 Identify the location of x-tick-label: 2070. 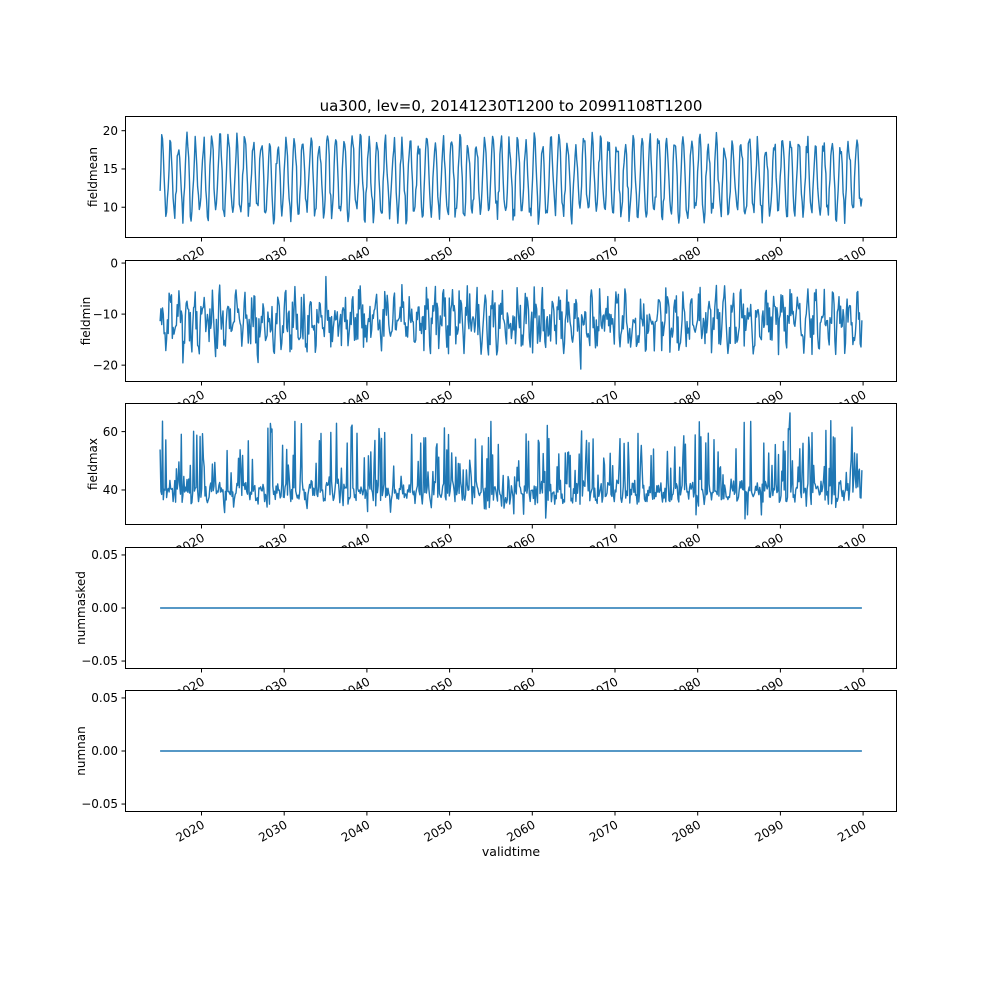
(603, 830).